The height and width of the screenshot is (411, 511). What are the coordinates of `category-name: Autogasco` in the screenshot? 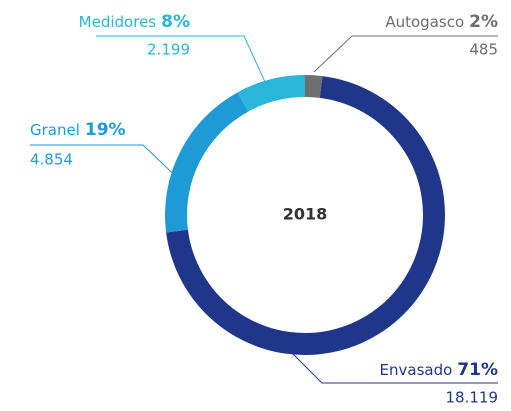 It's located at (424, 22).